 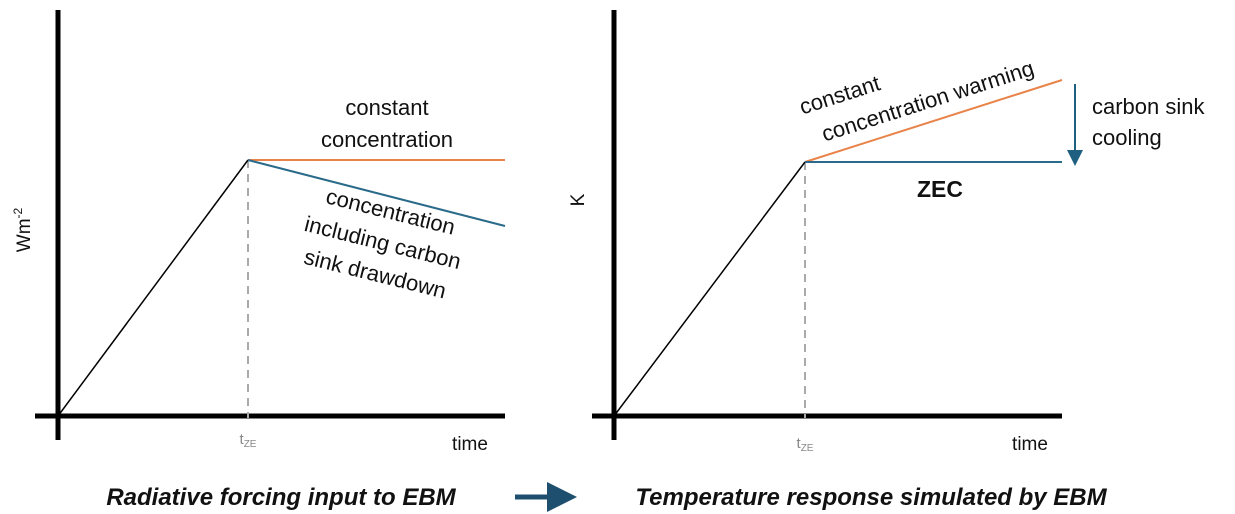 I want to click on warming-line, so click(x=933, y=121).